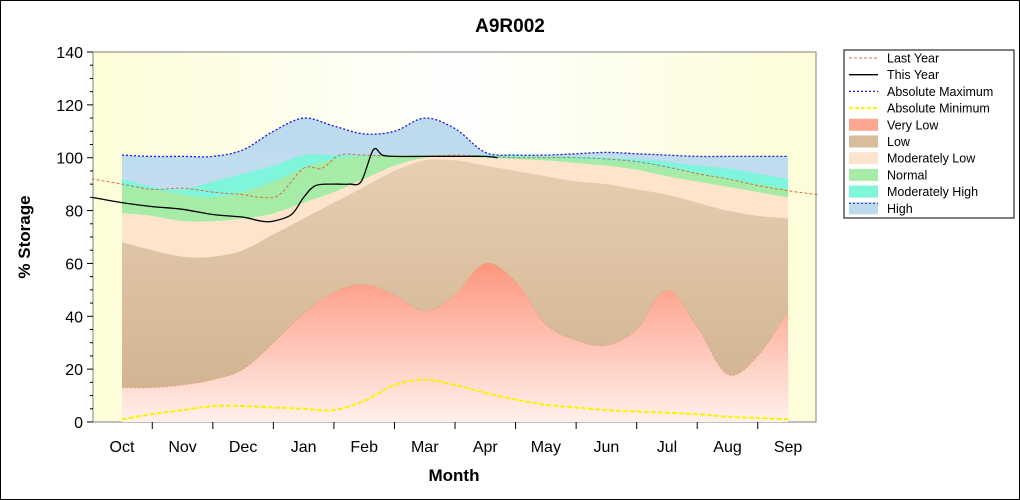 The image size is (1020, 500). What do you see at coordinates (243, 447) in the screenshot?
I see `x-tick-label: Dec` at bounding box center [243, 447].